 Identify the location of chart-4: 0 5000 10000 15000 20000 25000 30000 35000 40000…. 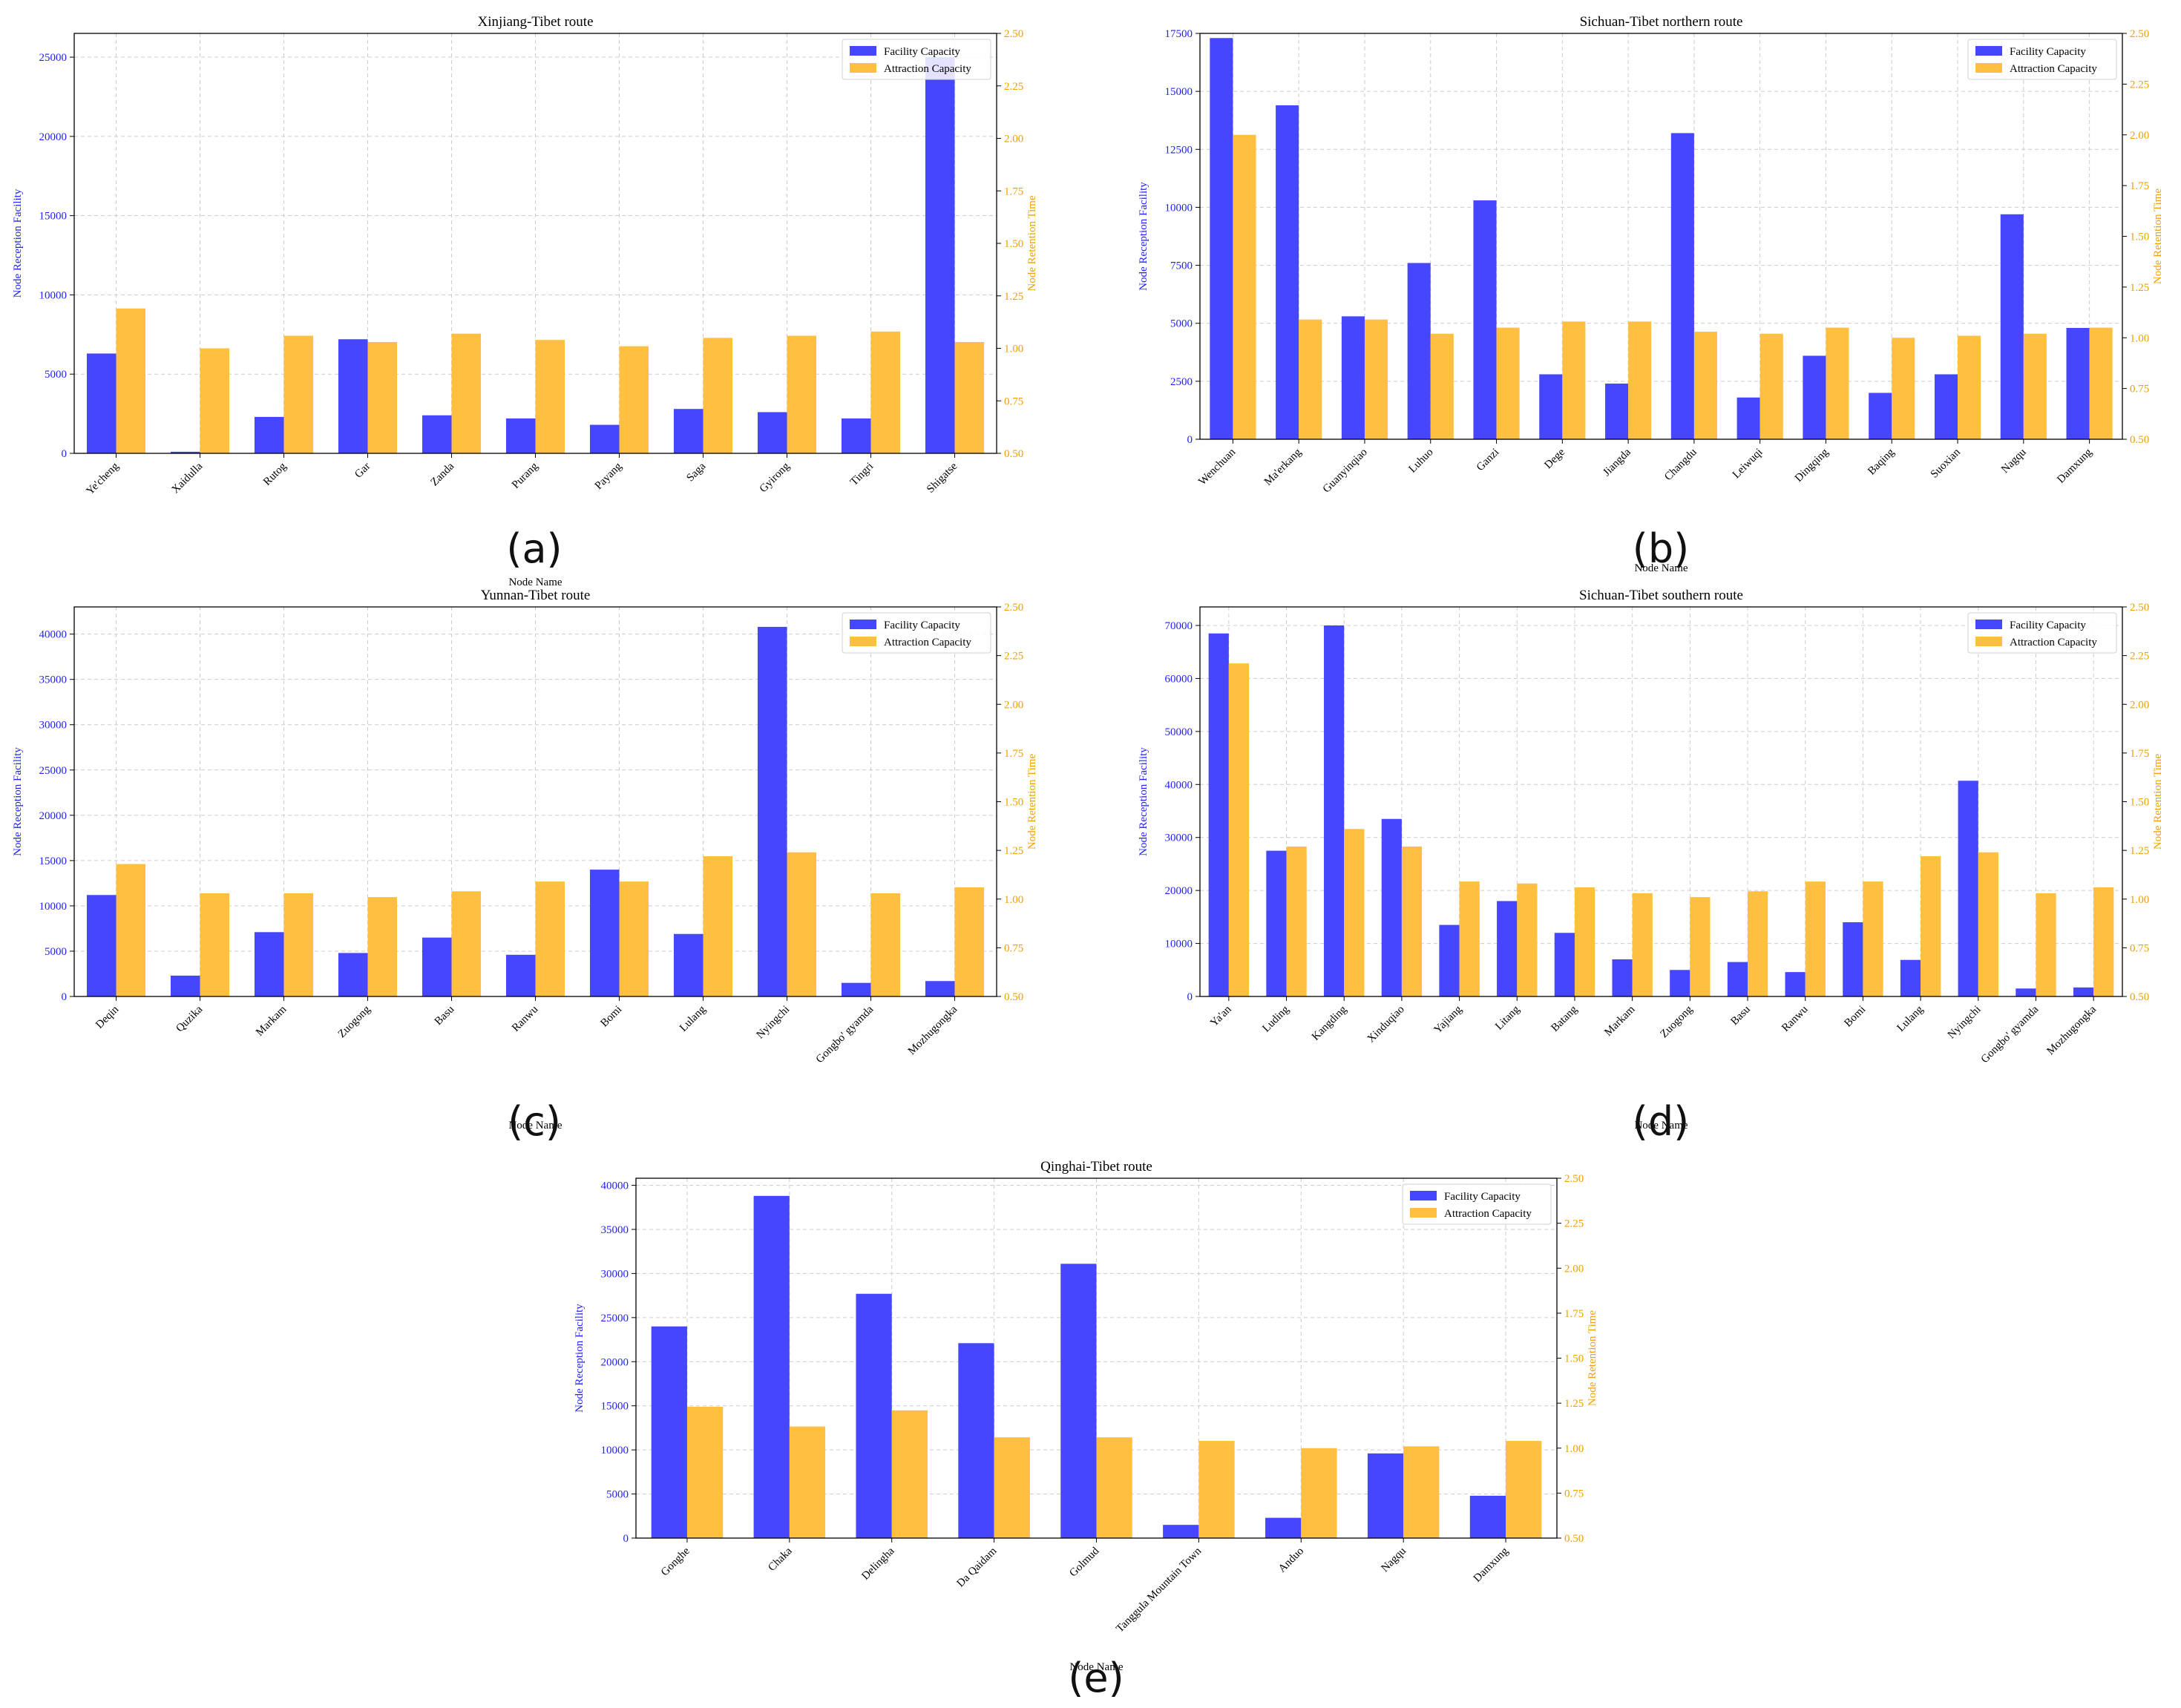
(1086, 1430).